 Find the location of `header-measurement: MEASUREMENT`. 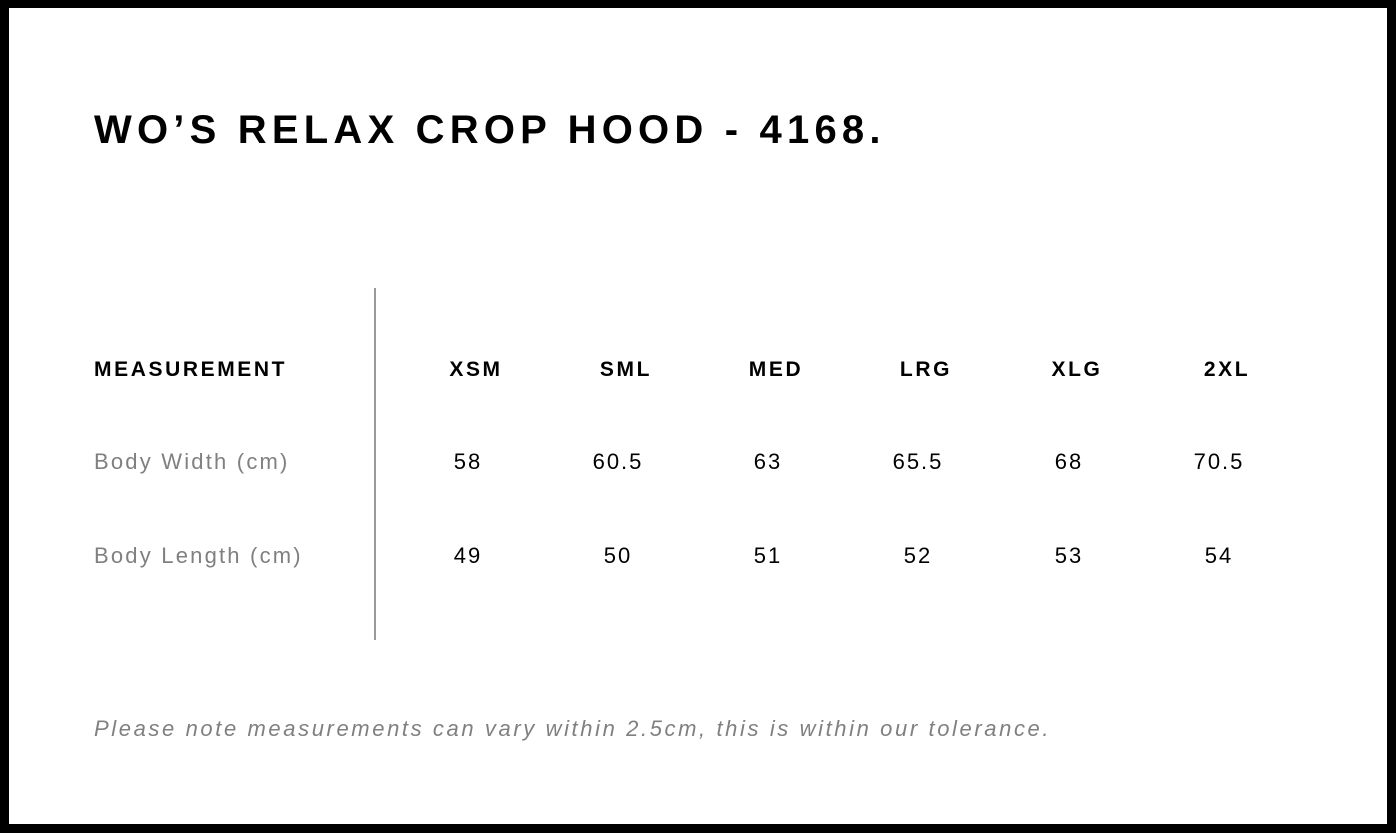

header-measurement: MEASUREMENT is located at coordinates (191, 369).